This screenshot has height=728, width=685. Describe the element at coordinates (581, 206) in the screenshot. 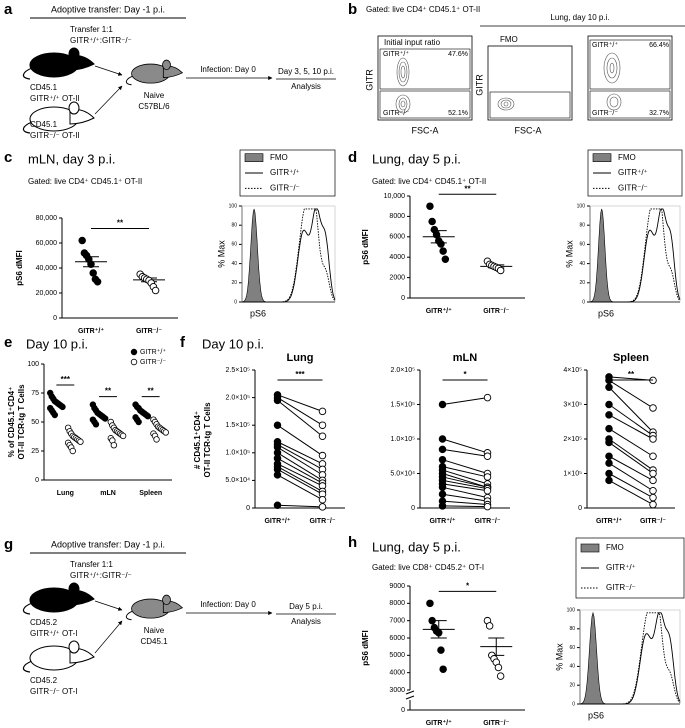

I see `y-tick-label: 100` at that location.